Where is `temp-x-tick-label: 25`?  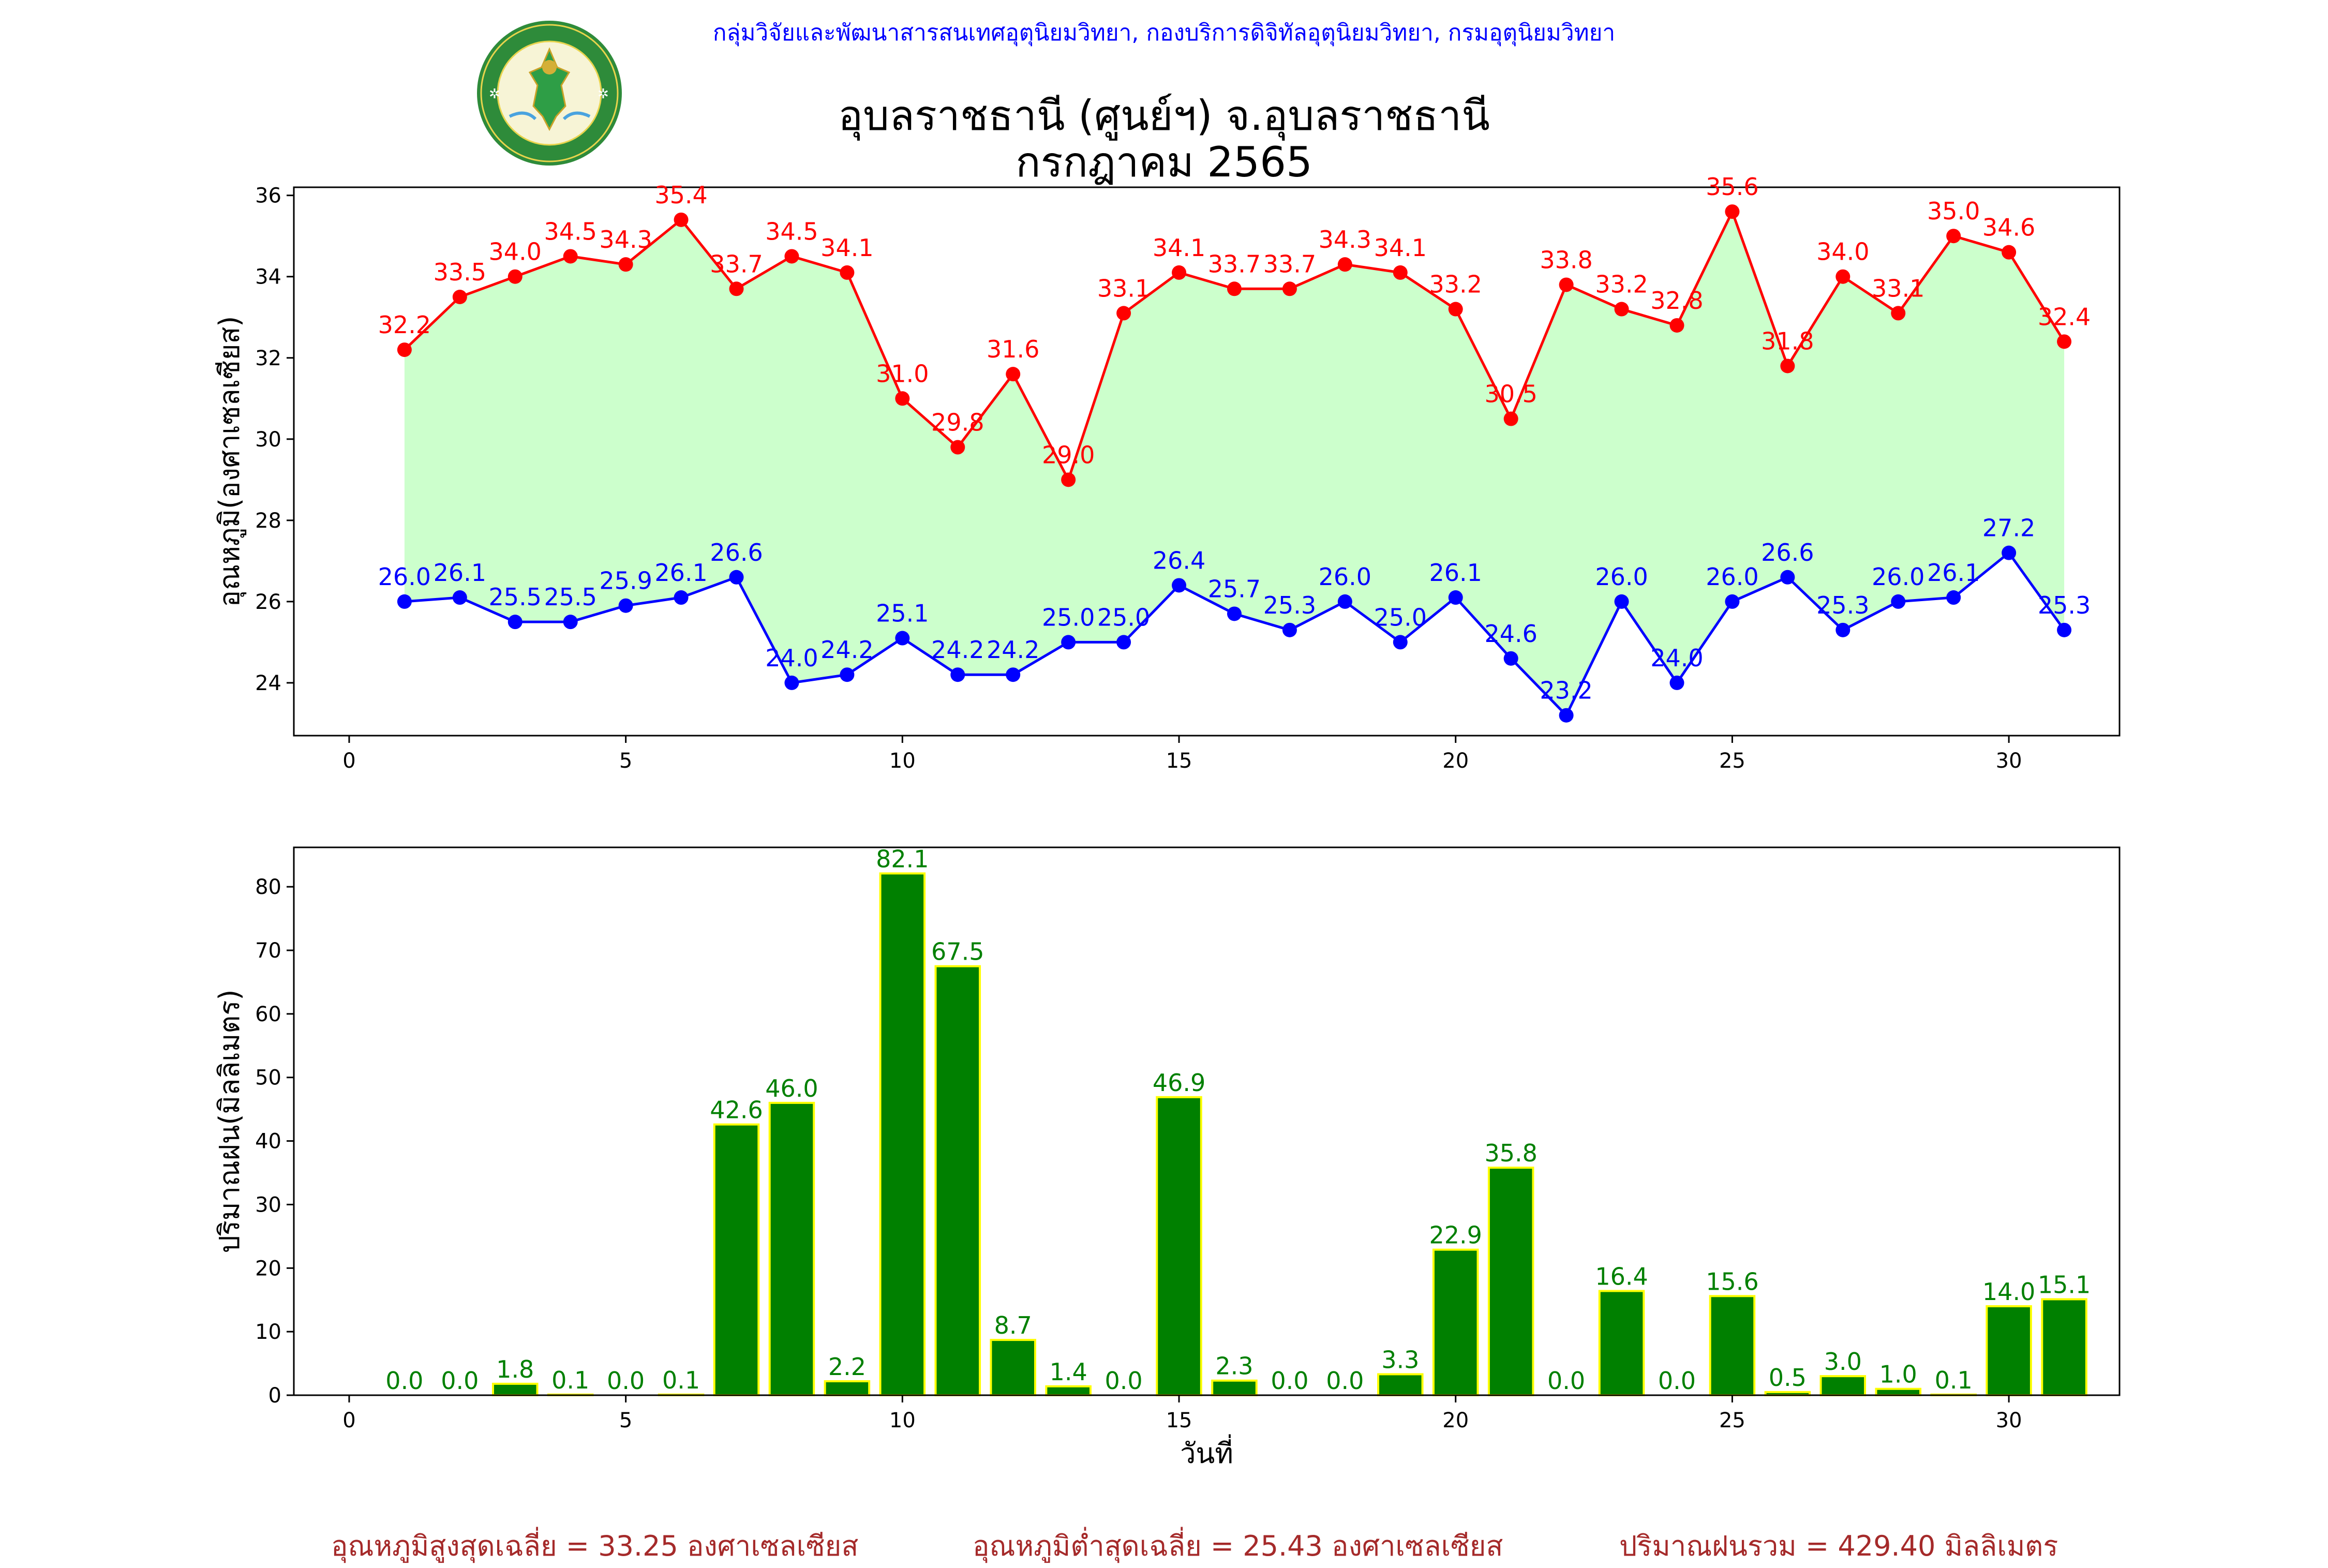
temp-x-tick-label: 25 is located at coordinates (1732, 761).